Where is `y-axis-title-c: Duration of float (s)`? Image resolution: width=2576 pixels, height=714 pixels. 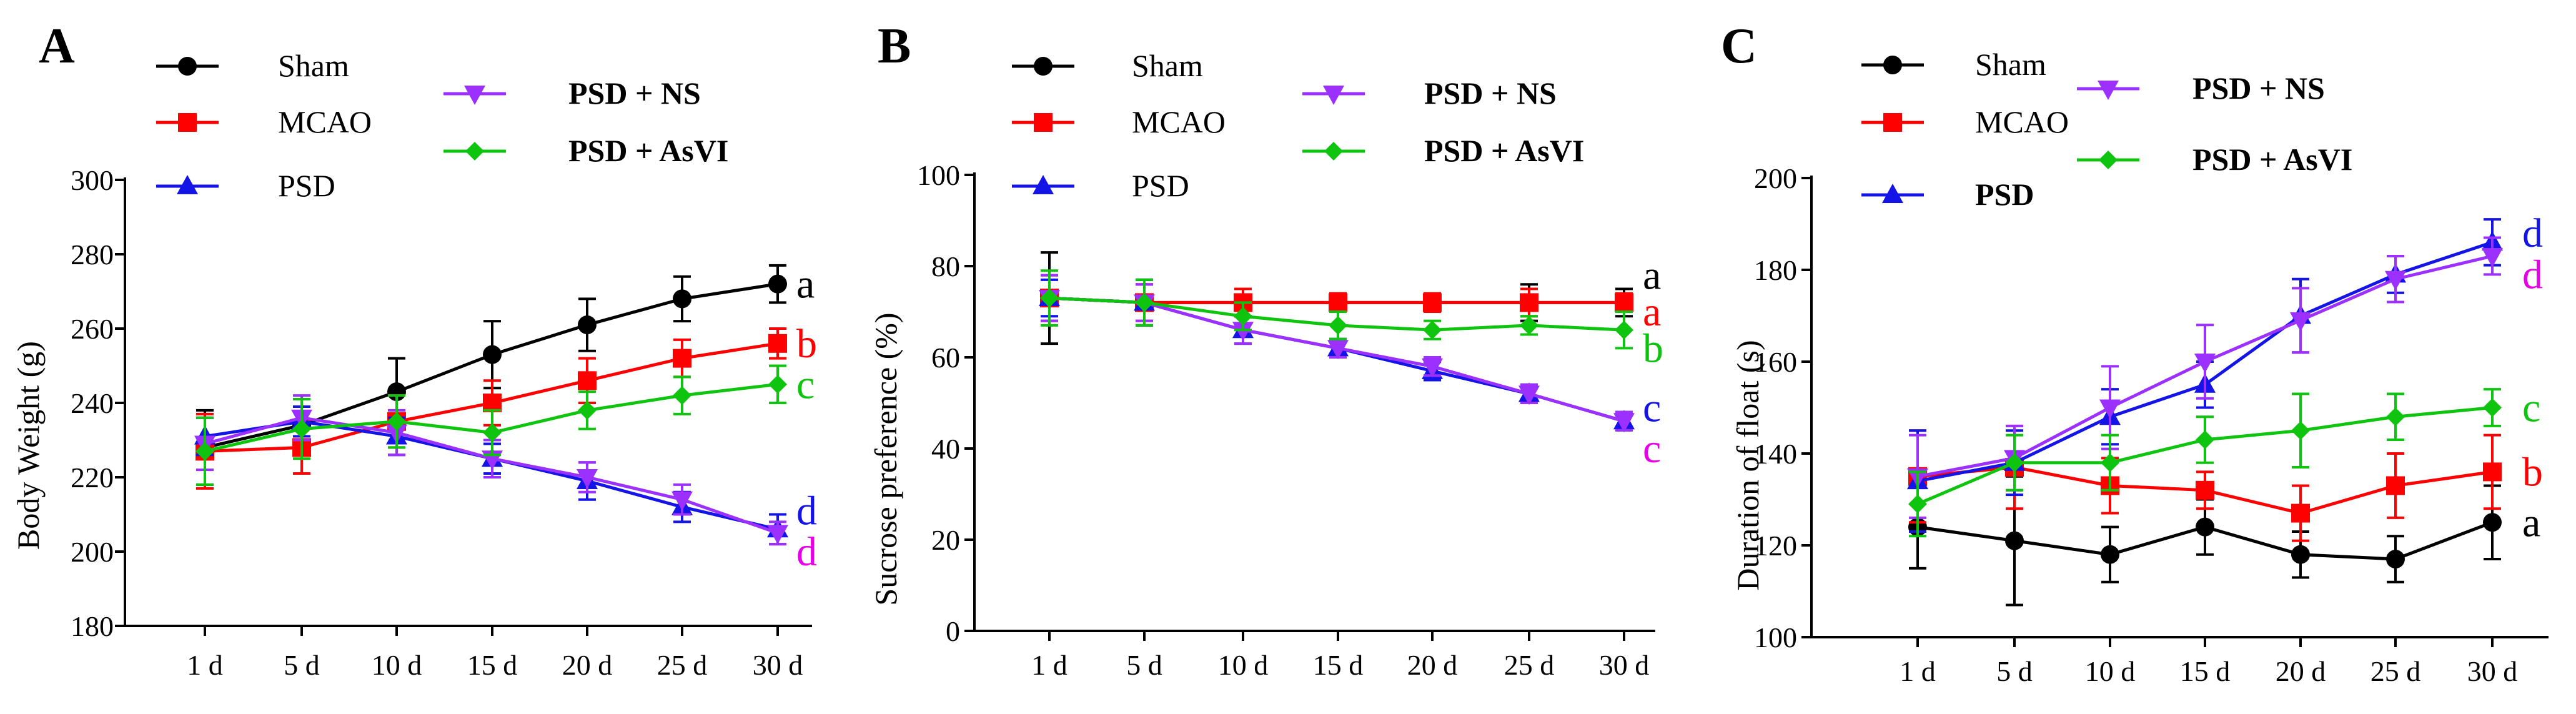 y-axis-title-c: Duration of float (s) is located at coordinates (1747, 465).